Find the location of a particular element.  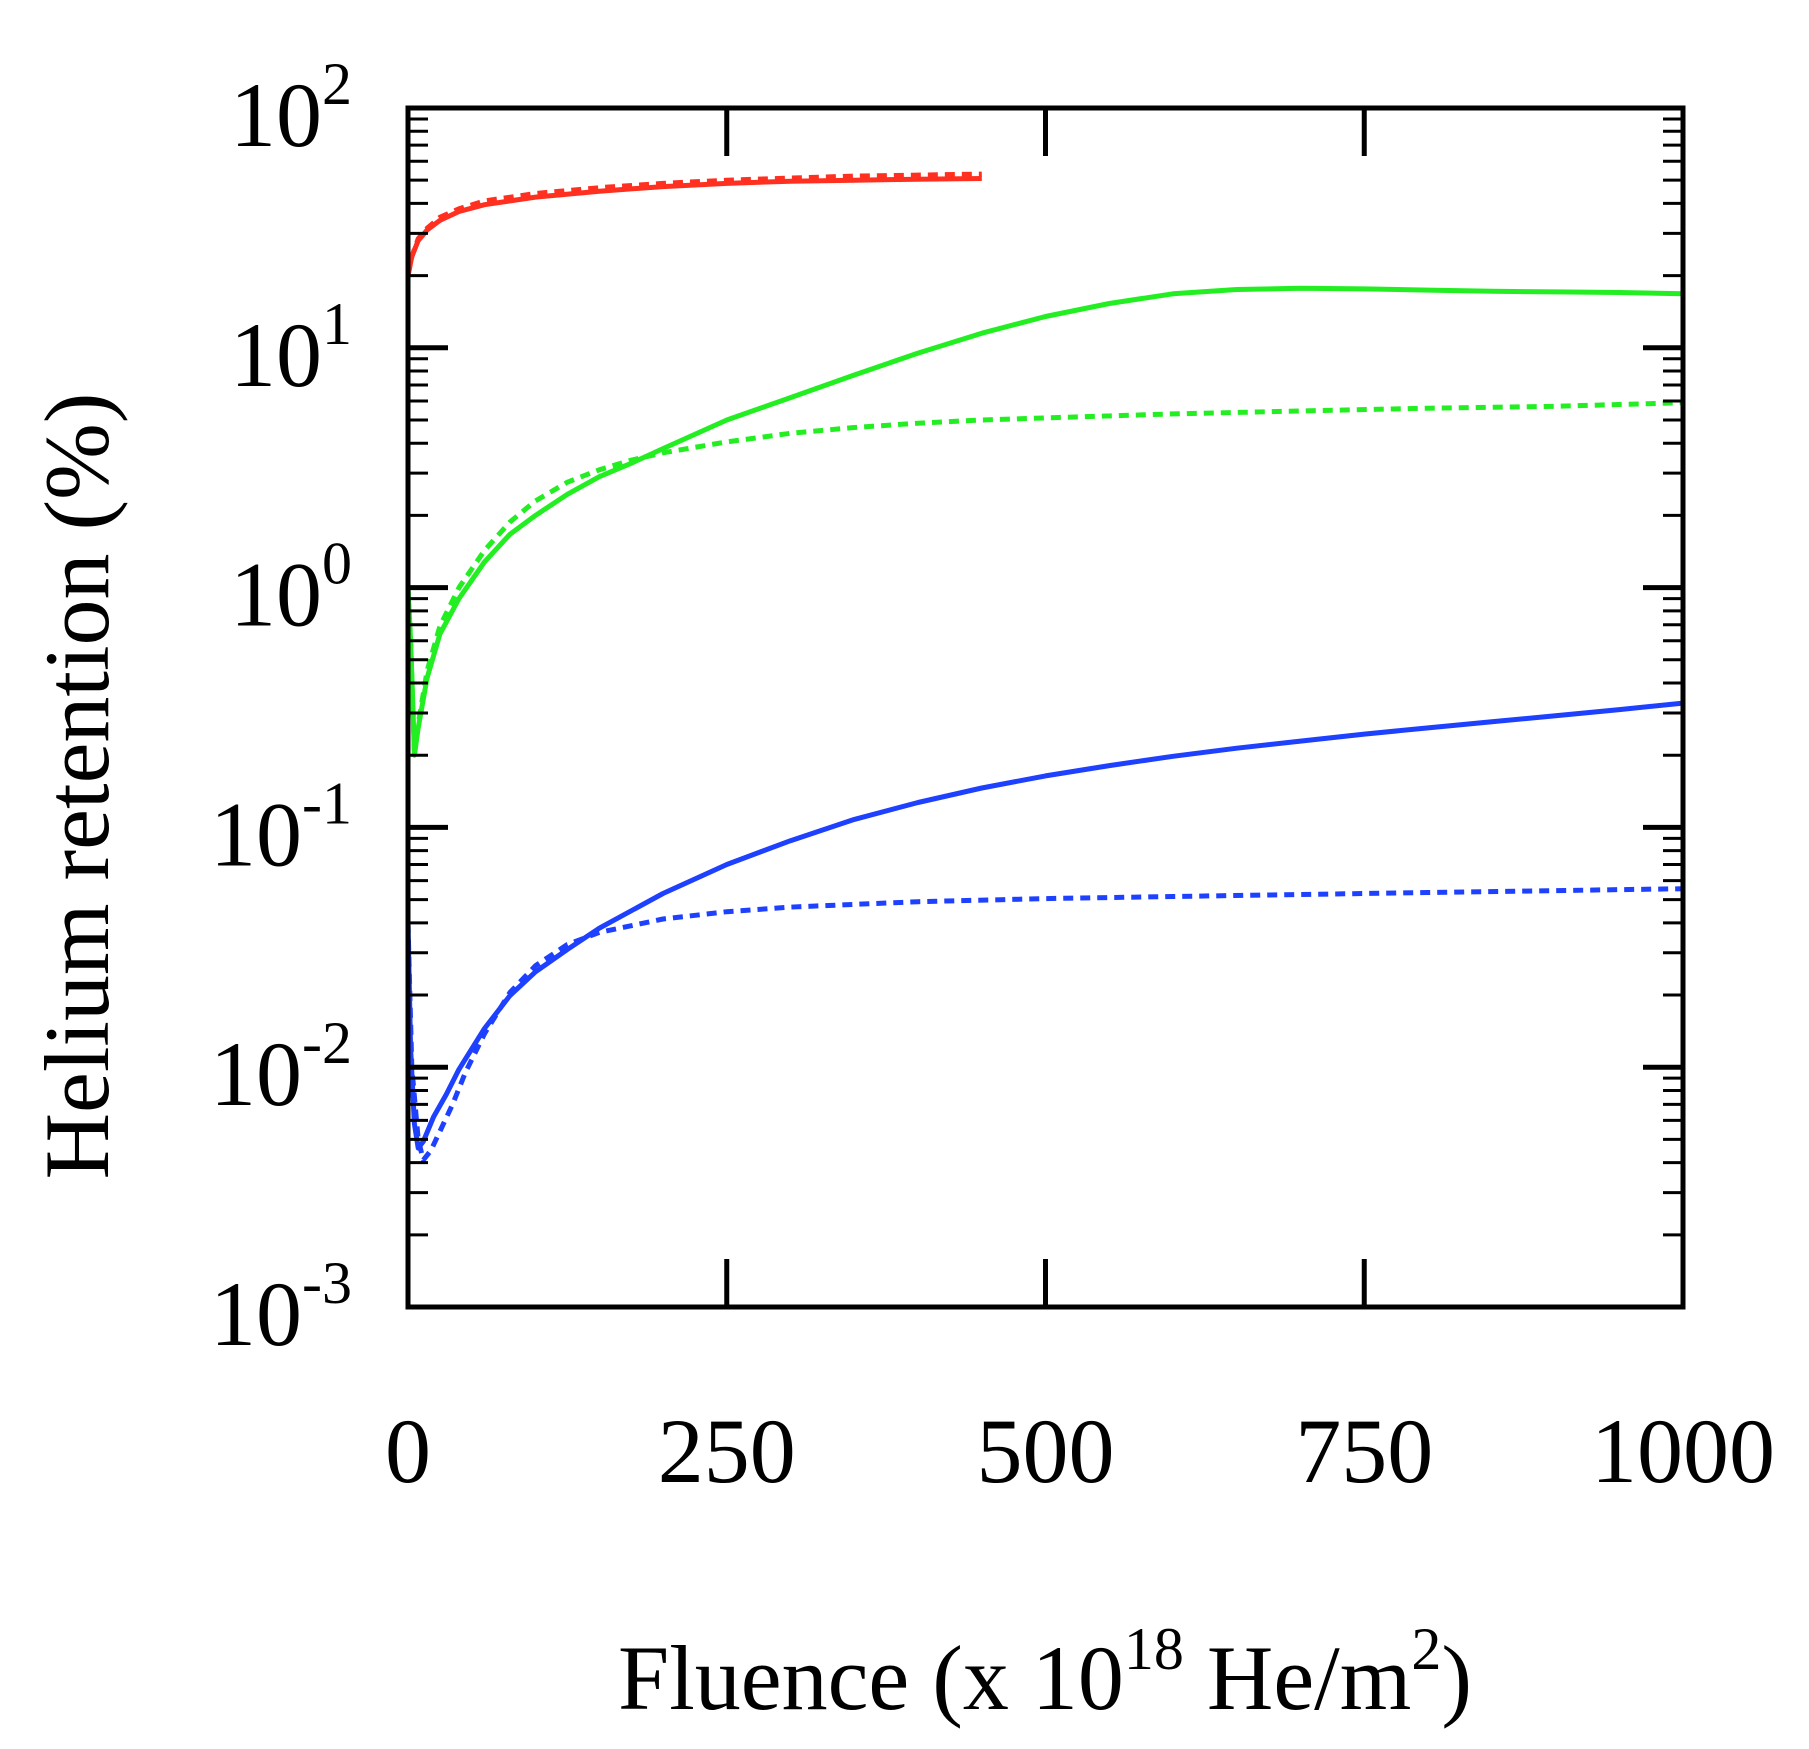

series-green-dotted is located at coordinates (1044, 579).